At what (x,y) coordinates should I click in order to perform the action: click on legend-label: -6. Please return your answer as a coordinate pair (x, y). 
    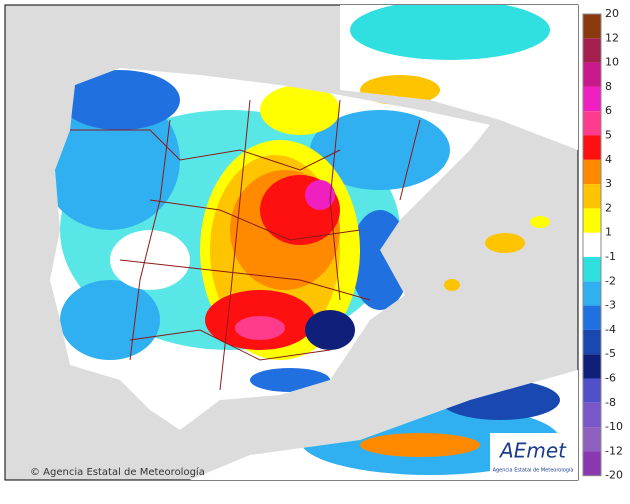
    Looking at the image, I should click on (610, 378).